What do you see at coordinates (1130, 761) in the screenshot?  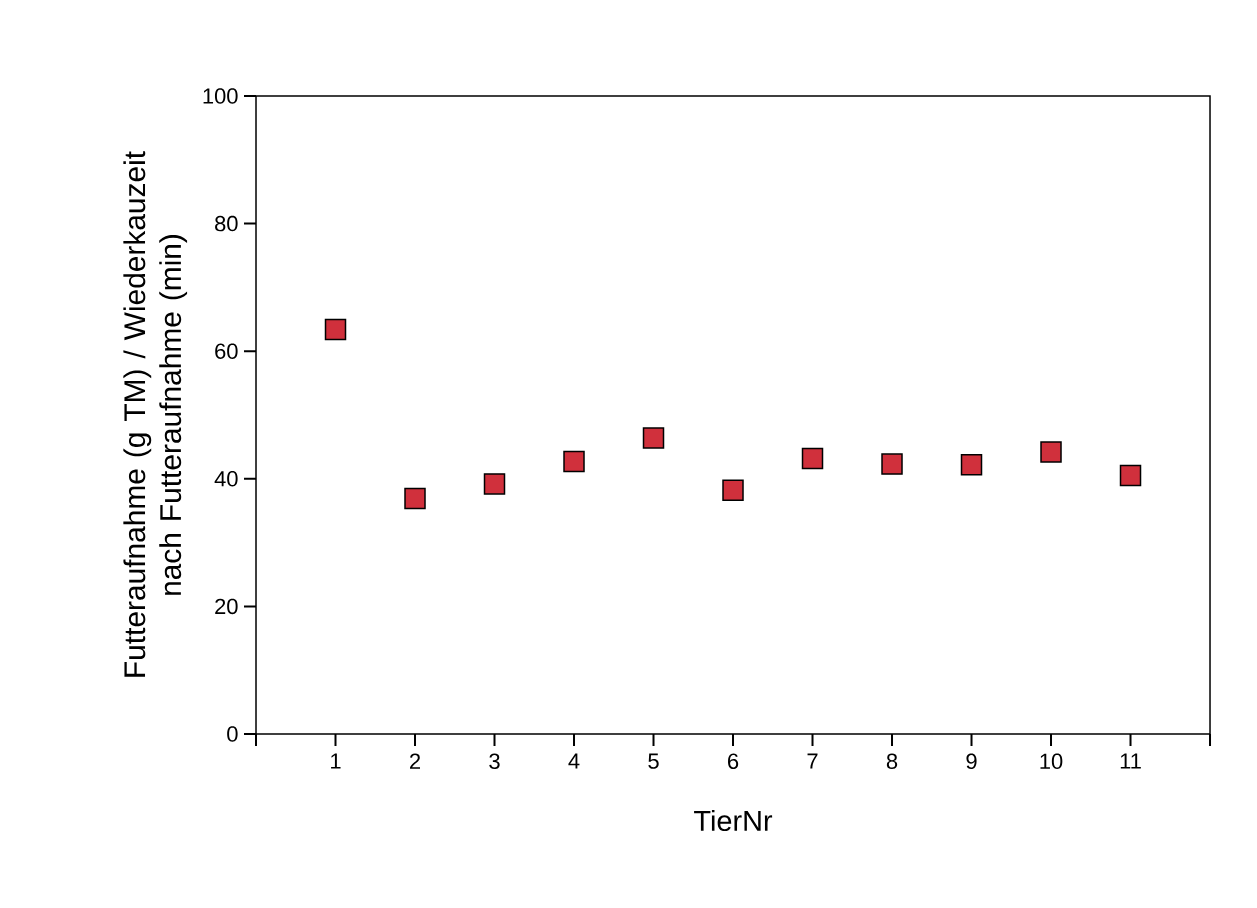 I see `x-tick-label: 11` at bounding box center [1130, 761].